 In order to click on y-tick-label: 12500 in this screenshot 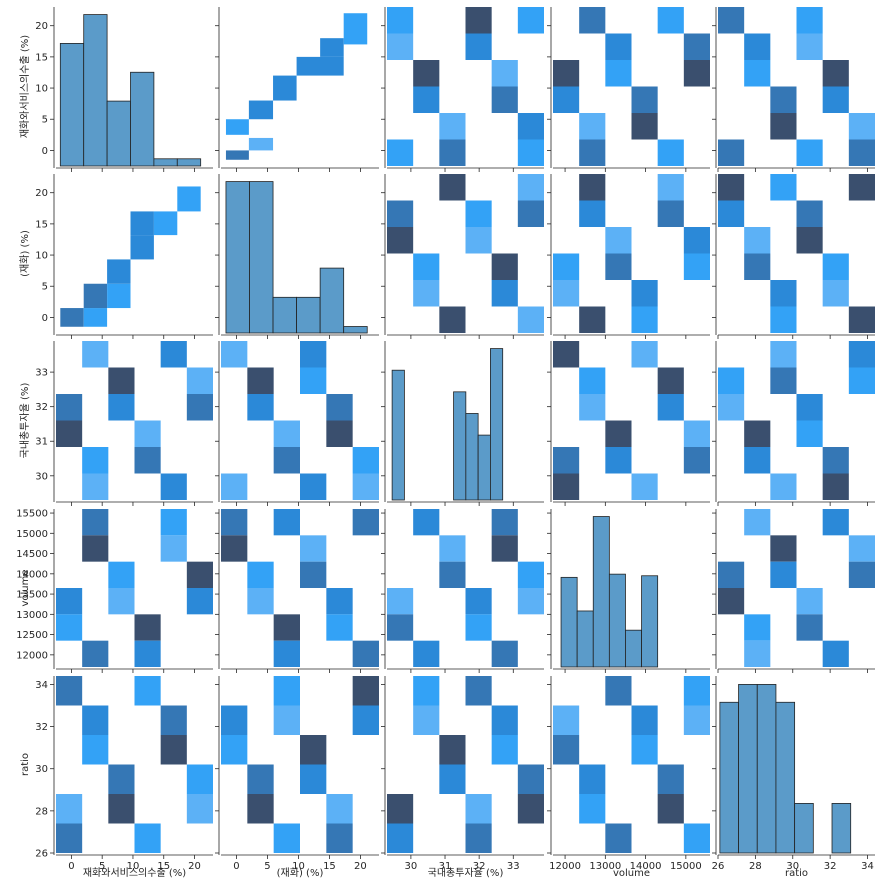, I will do `click(32, 635)`.